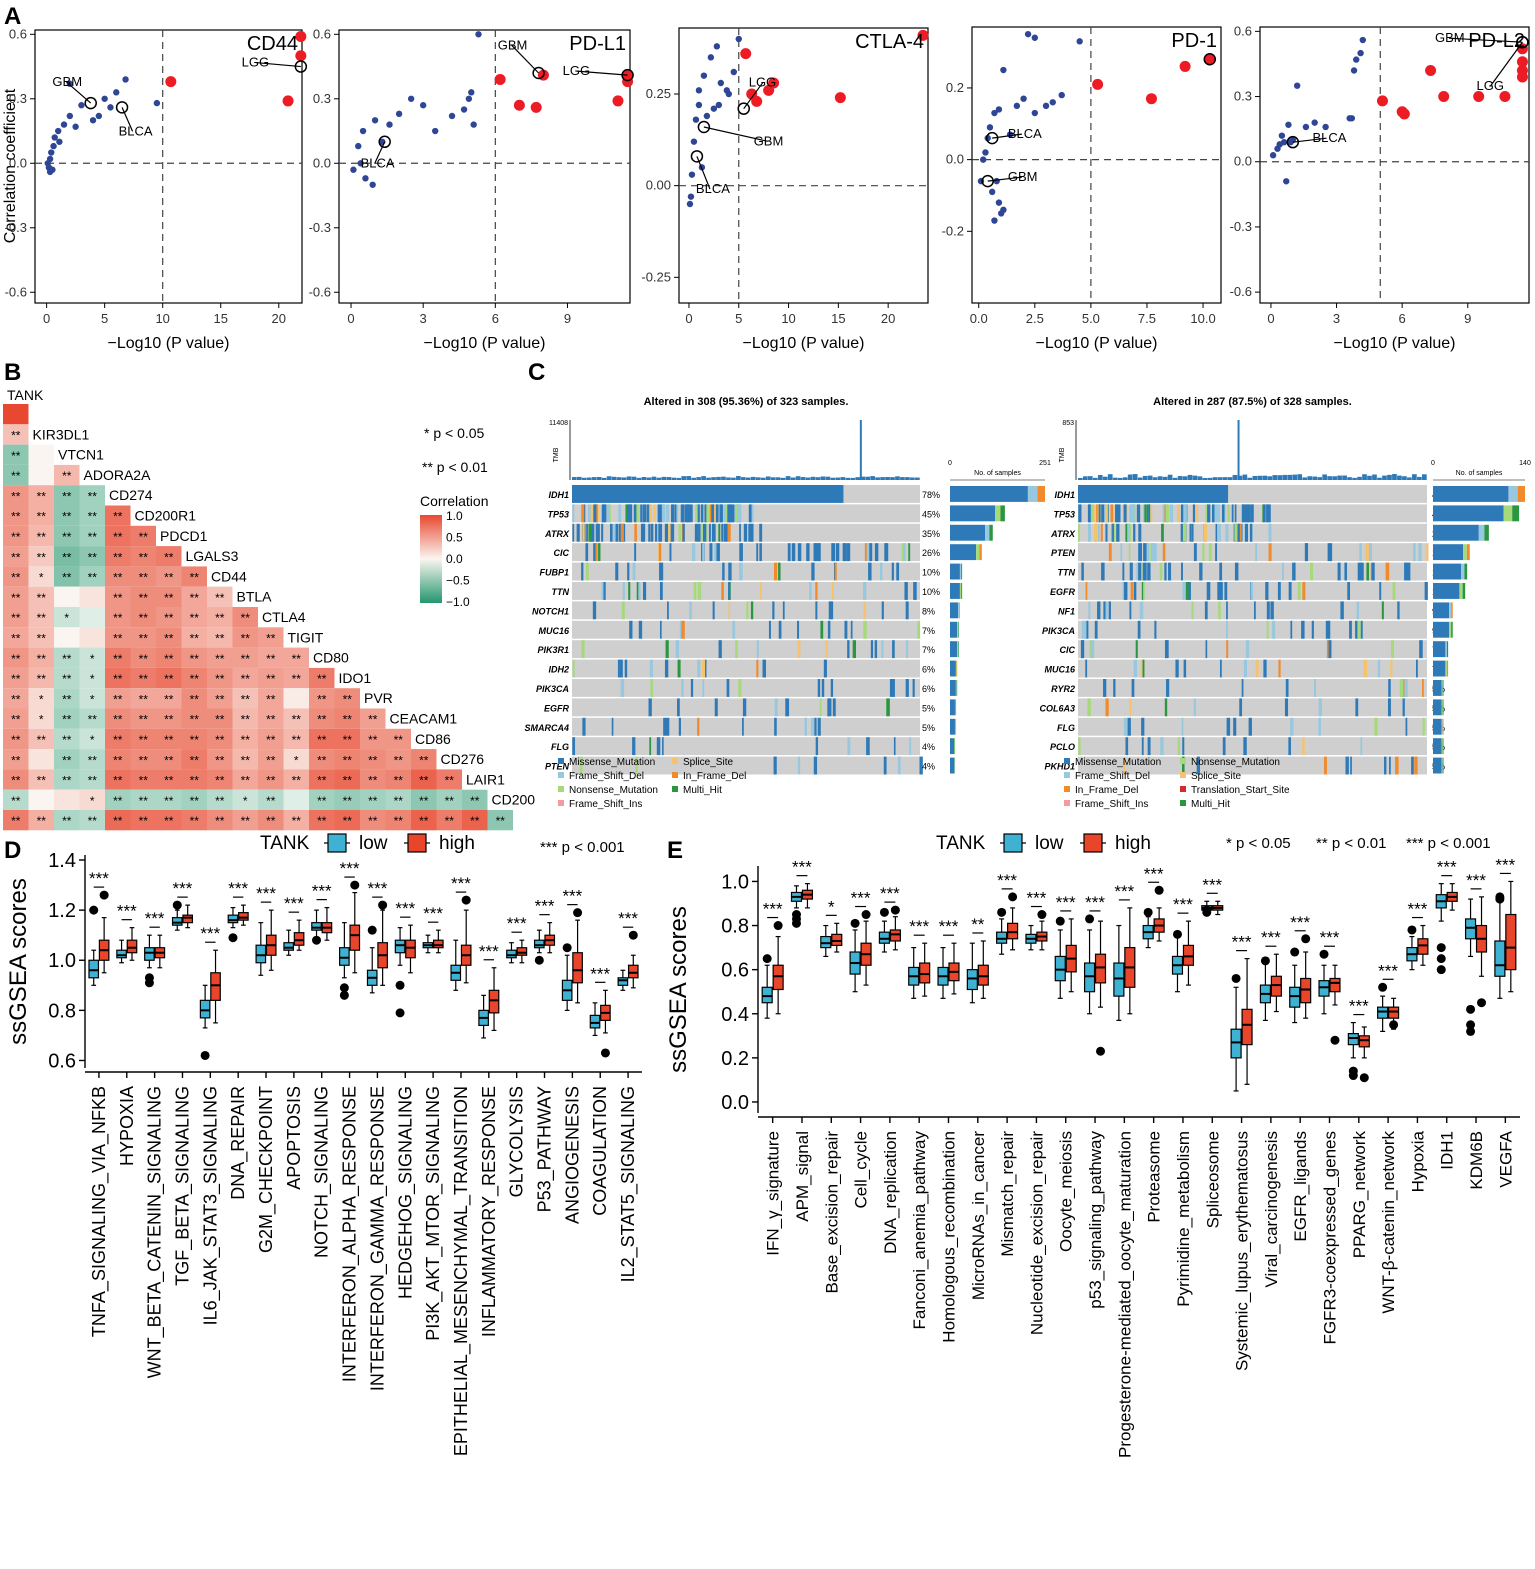 Image resolution: width=1535 pixels, height=1569 pixels. What do you see at coordinates (485, 779) in the screenshot?
I see `gene-label: LAIR1` at bounding box center [485, 779].